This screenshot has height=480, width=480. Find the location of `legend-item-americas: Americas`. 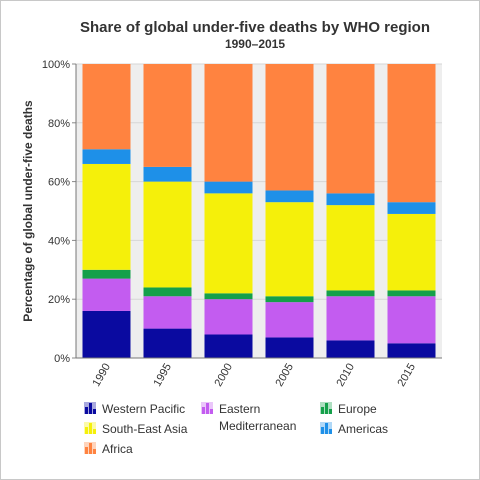

legend-item-americas: Americas is located at coordinates (354, 429).